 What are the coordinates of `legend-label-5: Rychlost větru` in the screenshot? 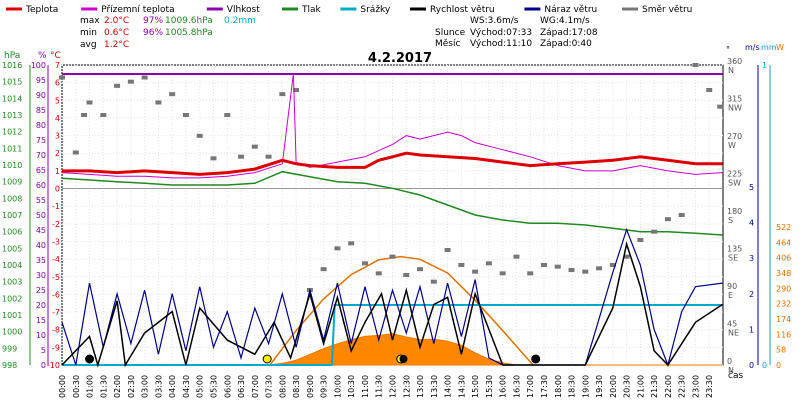 It's located at (462, 10).